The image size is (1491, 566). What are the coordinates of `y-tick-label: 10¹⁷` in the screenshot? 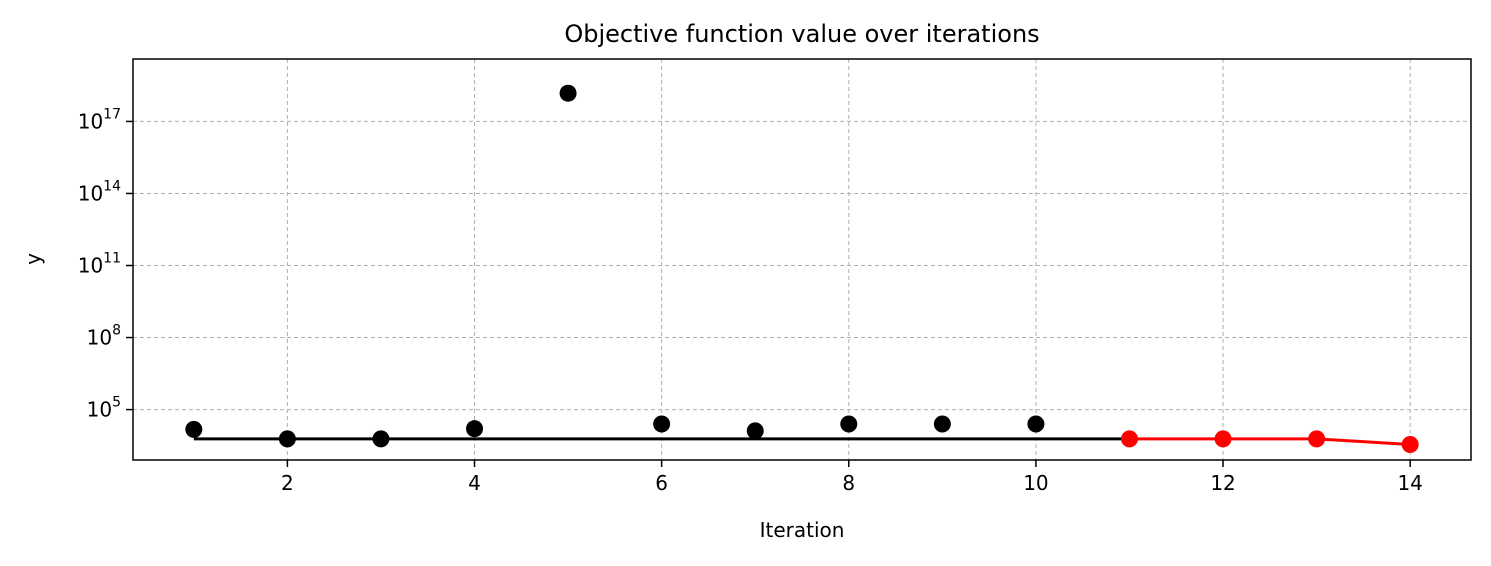 It's located at (99, 119).